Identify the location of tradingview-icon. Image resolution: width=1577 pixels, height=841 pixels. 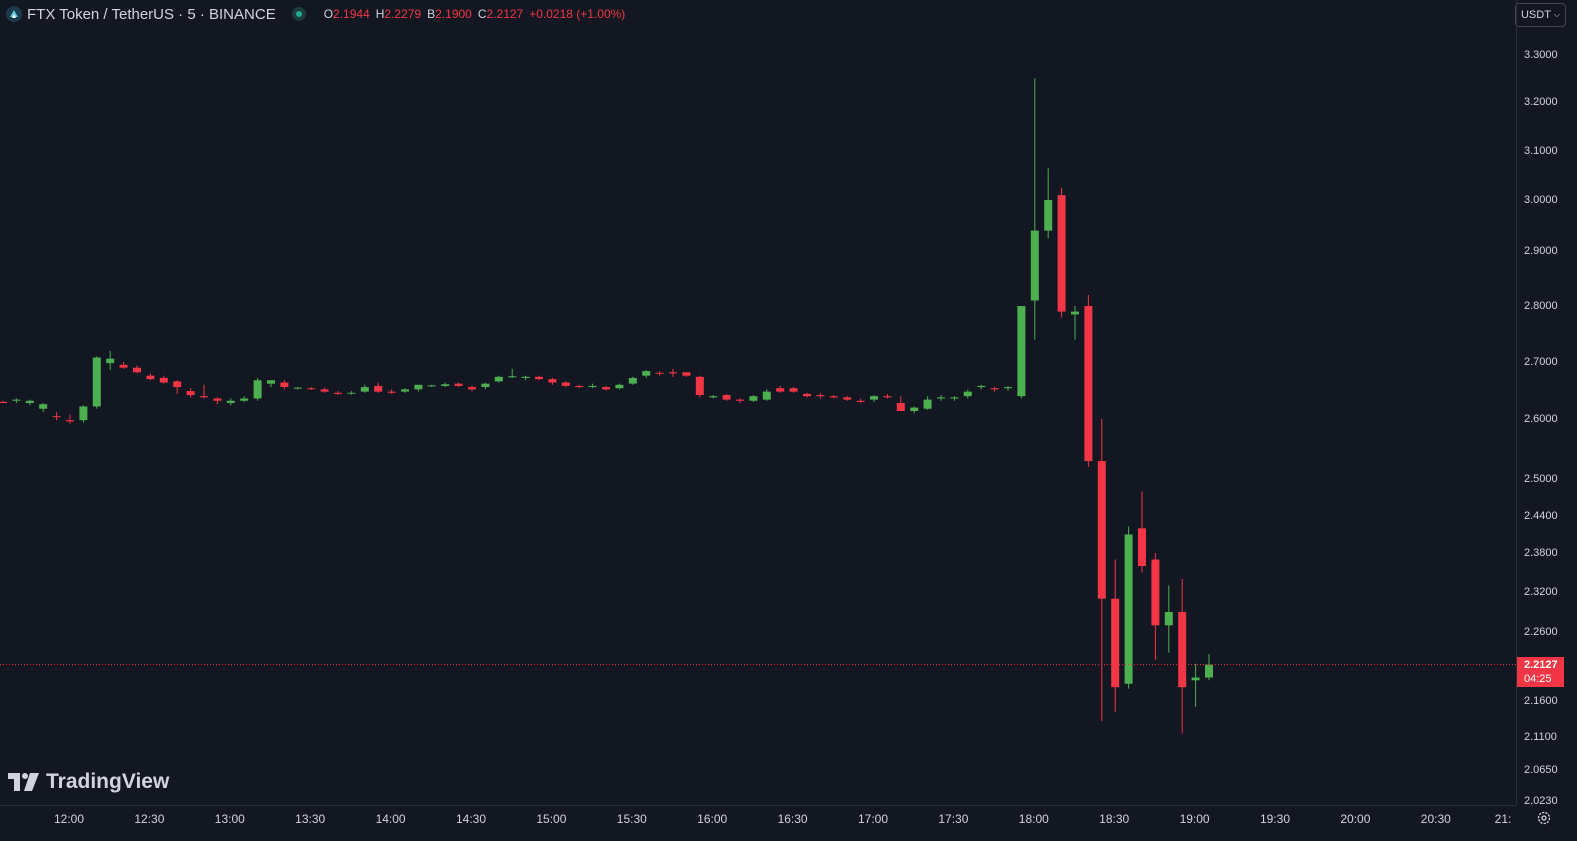
(23, 782).